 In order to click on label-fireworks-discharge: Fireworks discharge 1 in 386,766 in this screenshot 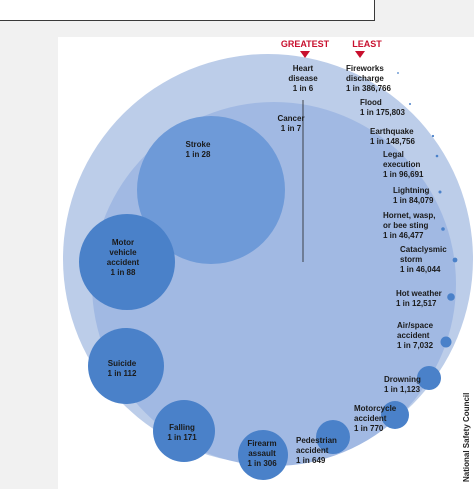, I will do `click(368, 78)`.